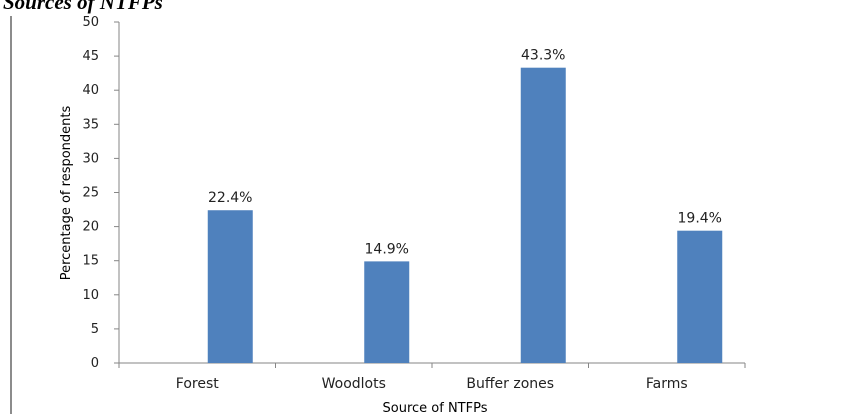  What do you see at coordinates (83, 7) in the screenshot?
I see `figure-heading: Sources of NTFPs` at bounding box center [83, 7].